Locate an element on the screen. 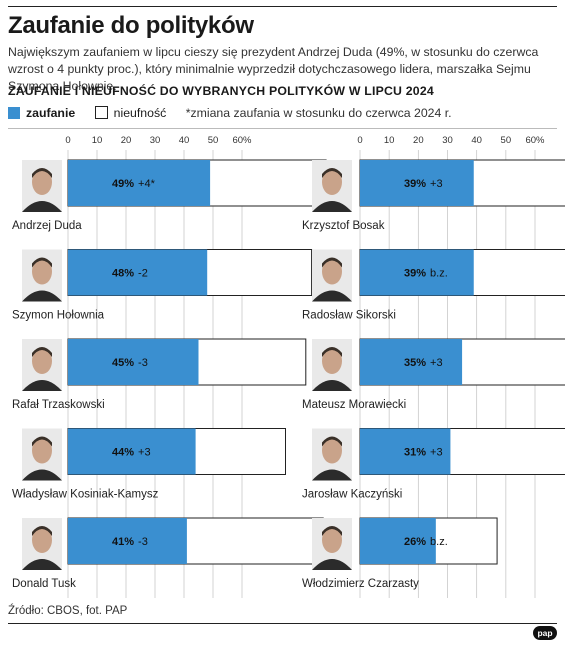  trust-change: -3 is located at coordinates (143, 542).